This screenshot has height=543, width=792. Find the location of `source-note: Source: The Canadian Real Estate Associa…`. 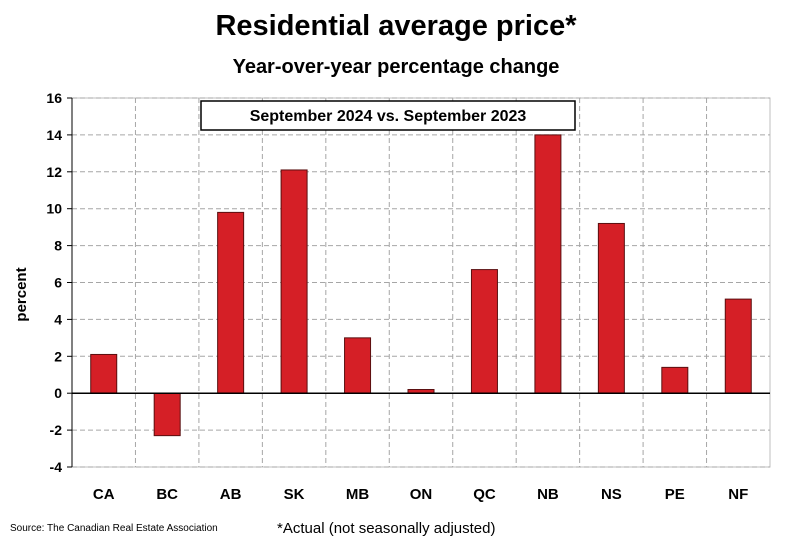

source-note: Source: The Canadian Real Estate Associa… is located at coordinates (114, 528).